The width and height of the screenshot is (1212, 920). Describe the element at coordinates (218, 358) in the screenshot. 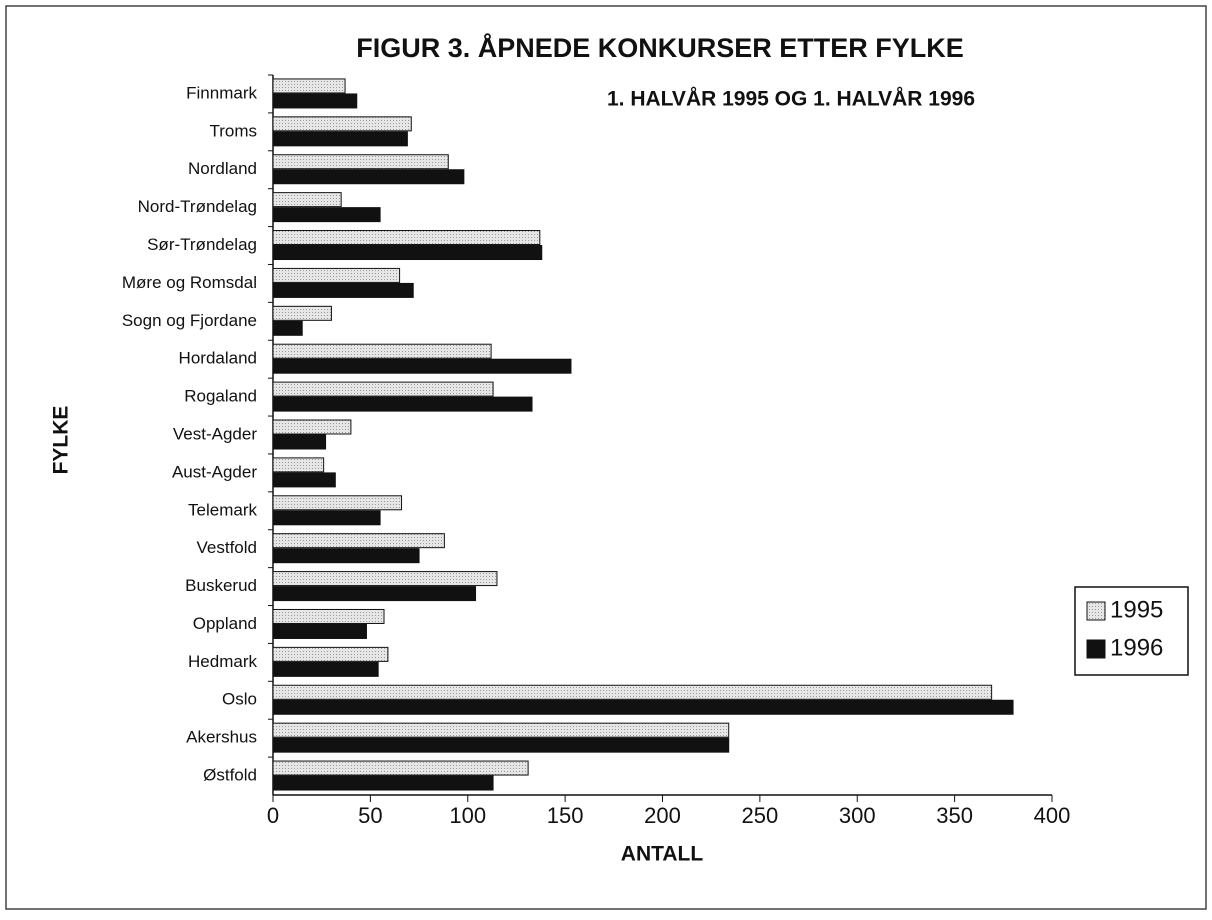

I see `y-tick-label: Hordaland` at that location.